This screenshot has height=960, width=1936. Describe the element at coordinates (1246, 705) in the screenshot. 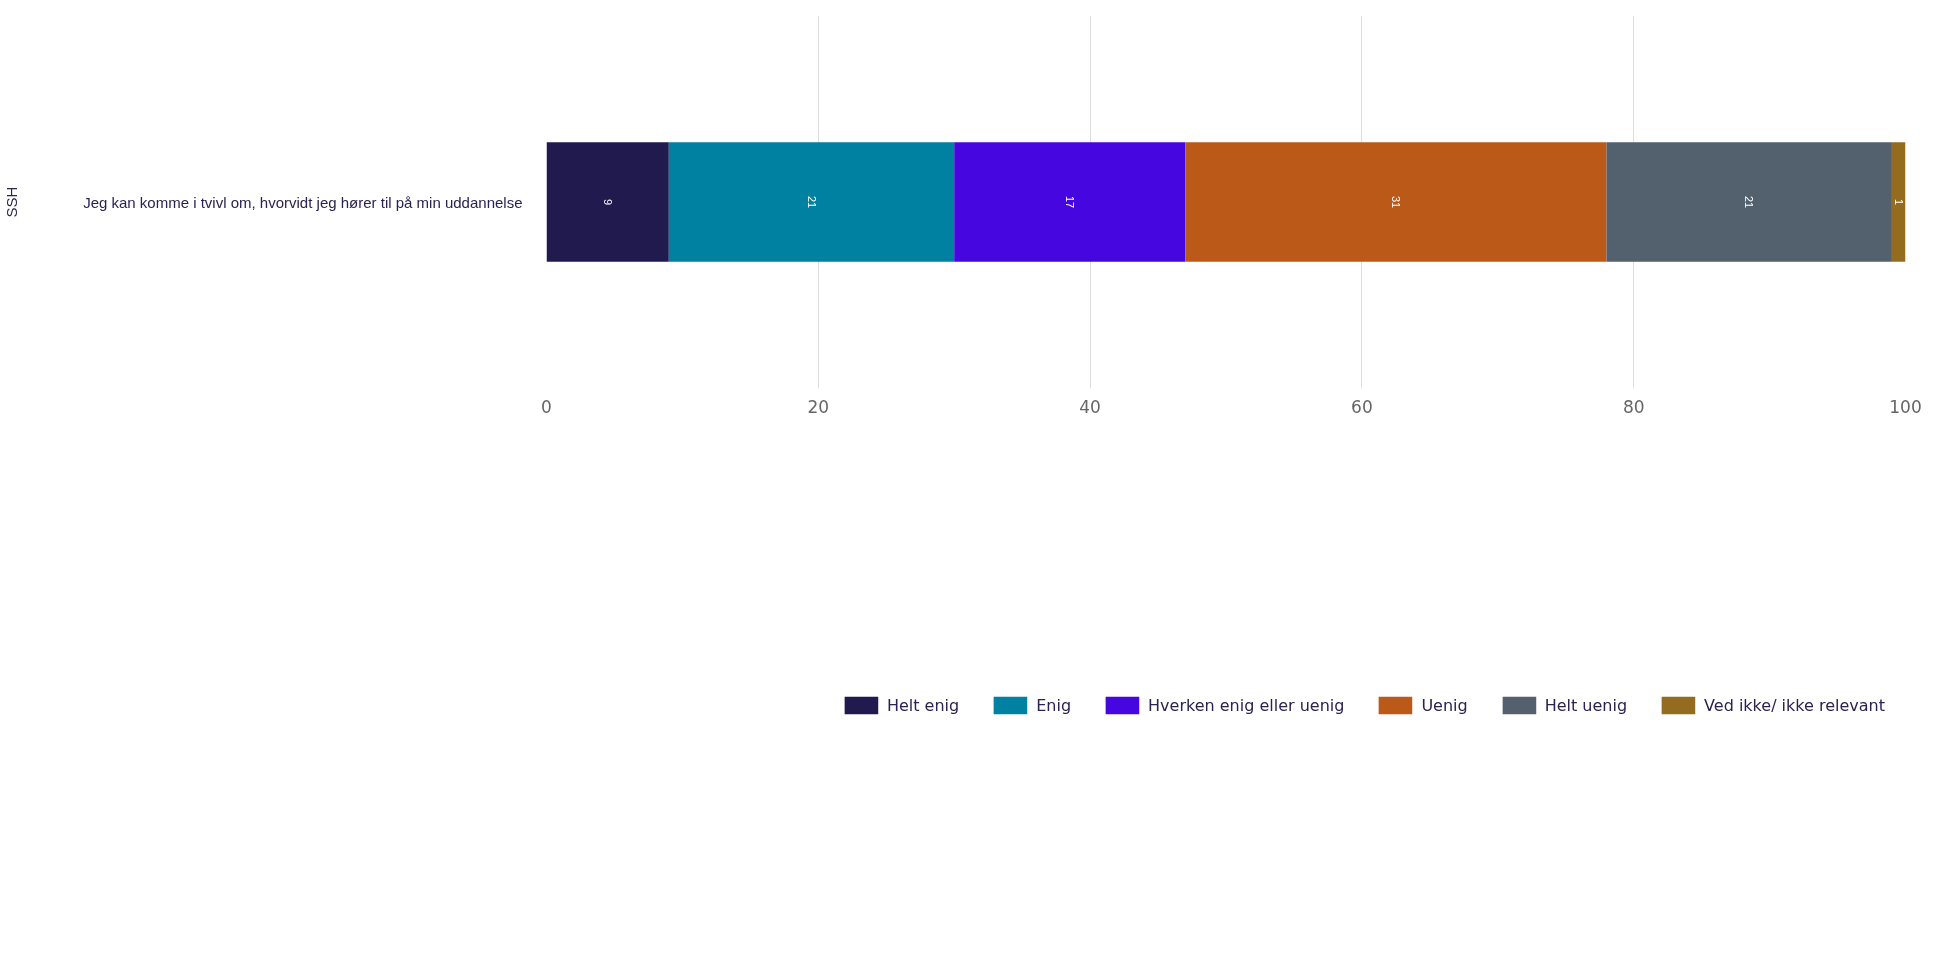

I see `legend-label: Hverken enig eller uenig` at that location.